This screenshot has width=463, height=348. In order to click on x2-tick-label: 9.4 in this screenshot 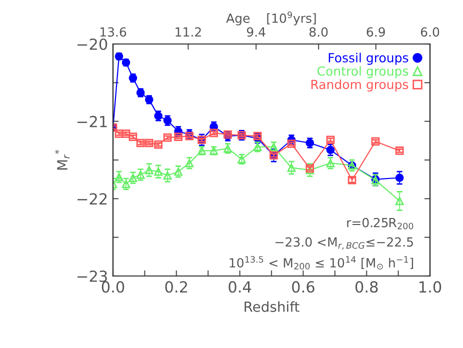, I will do `click(256, 32)`.